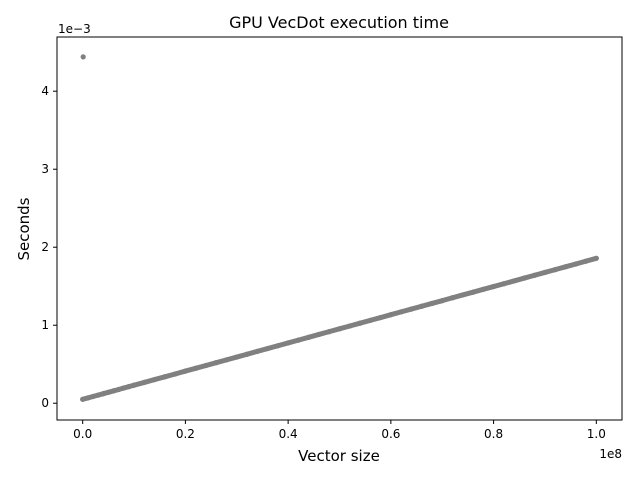 Image resolution: width=640 pixels, height=480 pixels. Describe the element at coordinates (74, 29) in the screenshot. I see `y-offset-text: 1e−3` at that location.